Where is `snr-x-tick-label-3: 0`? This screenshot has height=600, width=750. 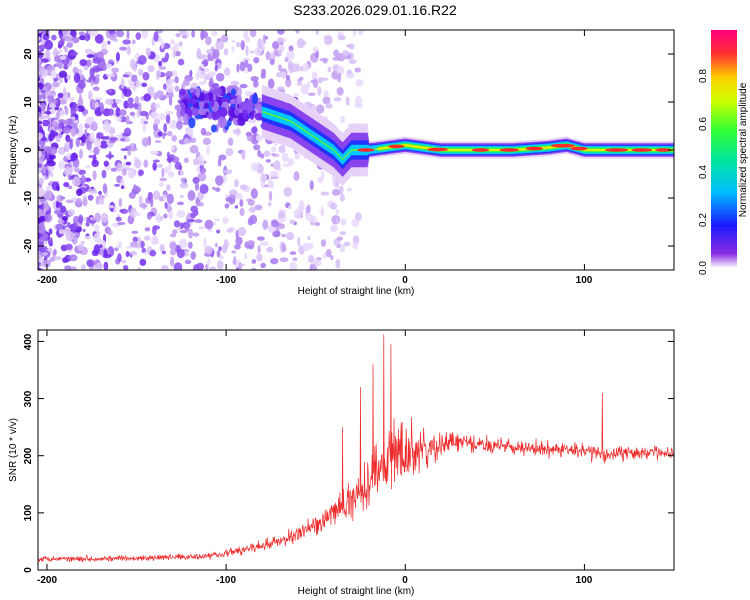 snr-x-tick-label-3: 0 is located at coordinates (405, 580).